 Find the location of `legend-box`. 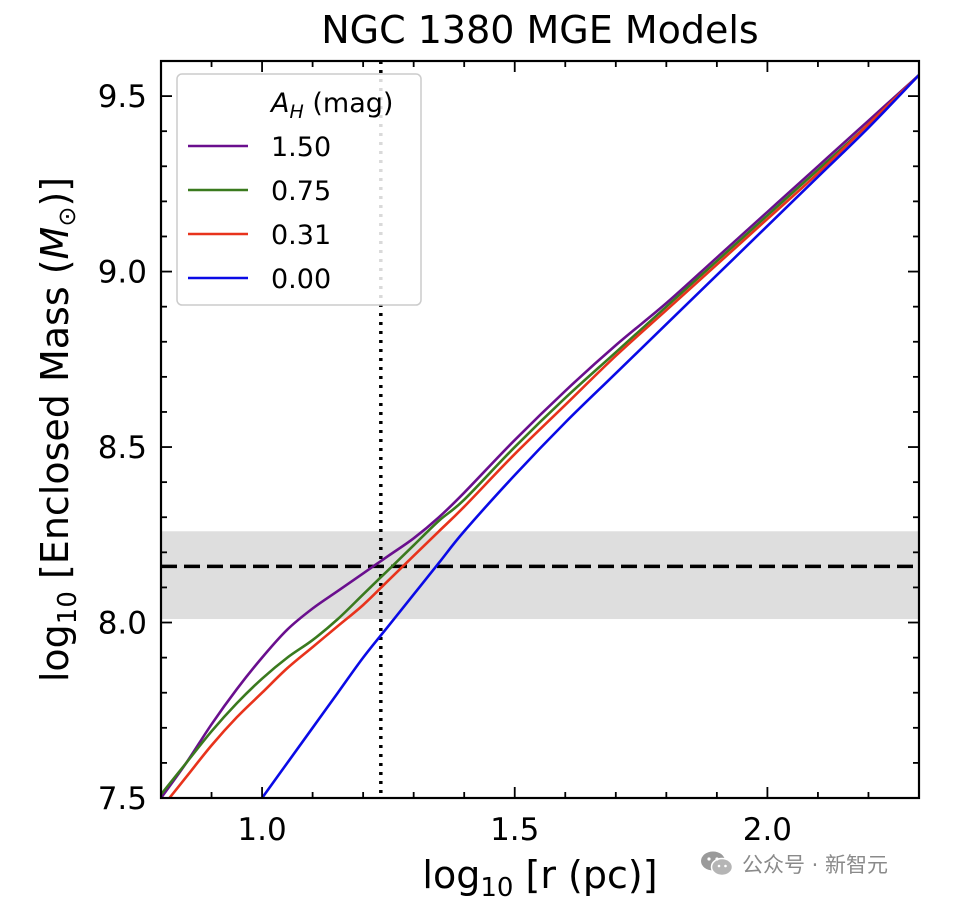

legend-box is located at coordinates (299, 189).